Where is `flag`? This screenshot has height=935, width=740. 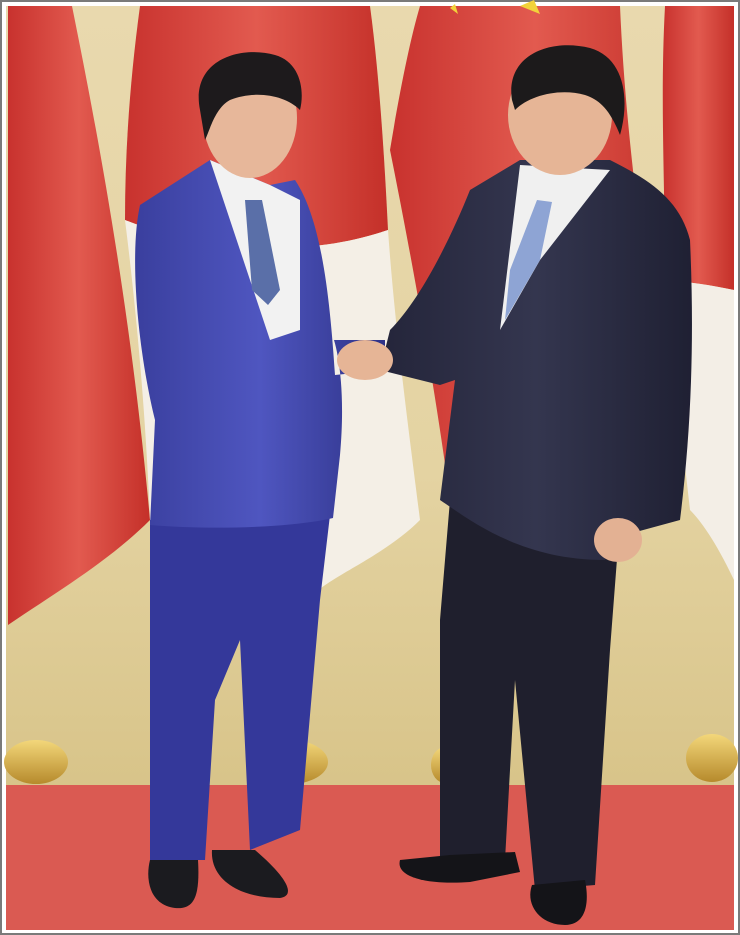 flag is located at coordinates (79, 315).